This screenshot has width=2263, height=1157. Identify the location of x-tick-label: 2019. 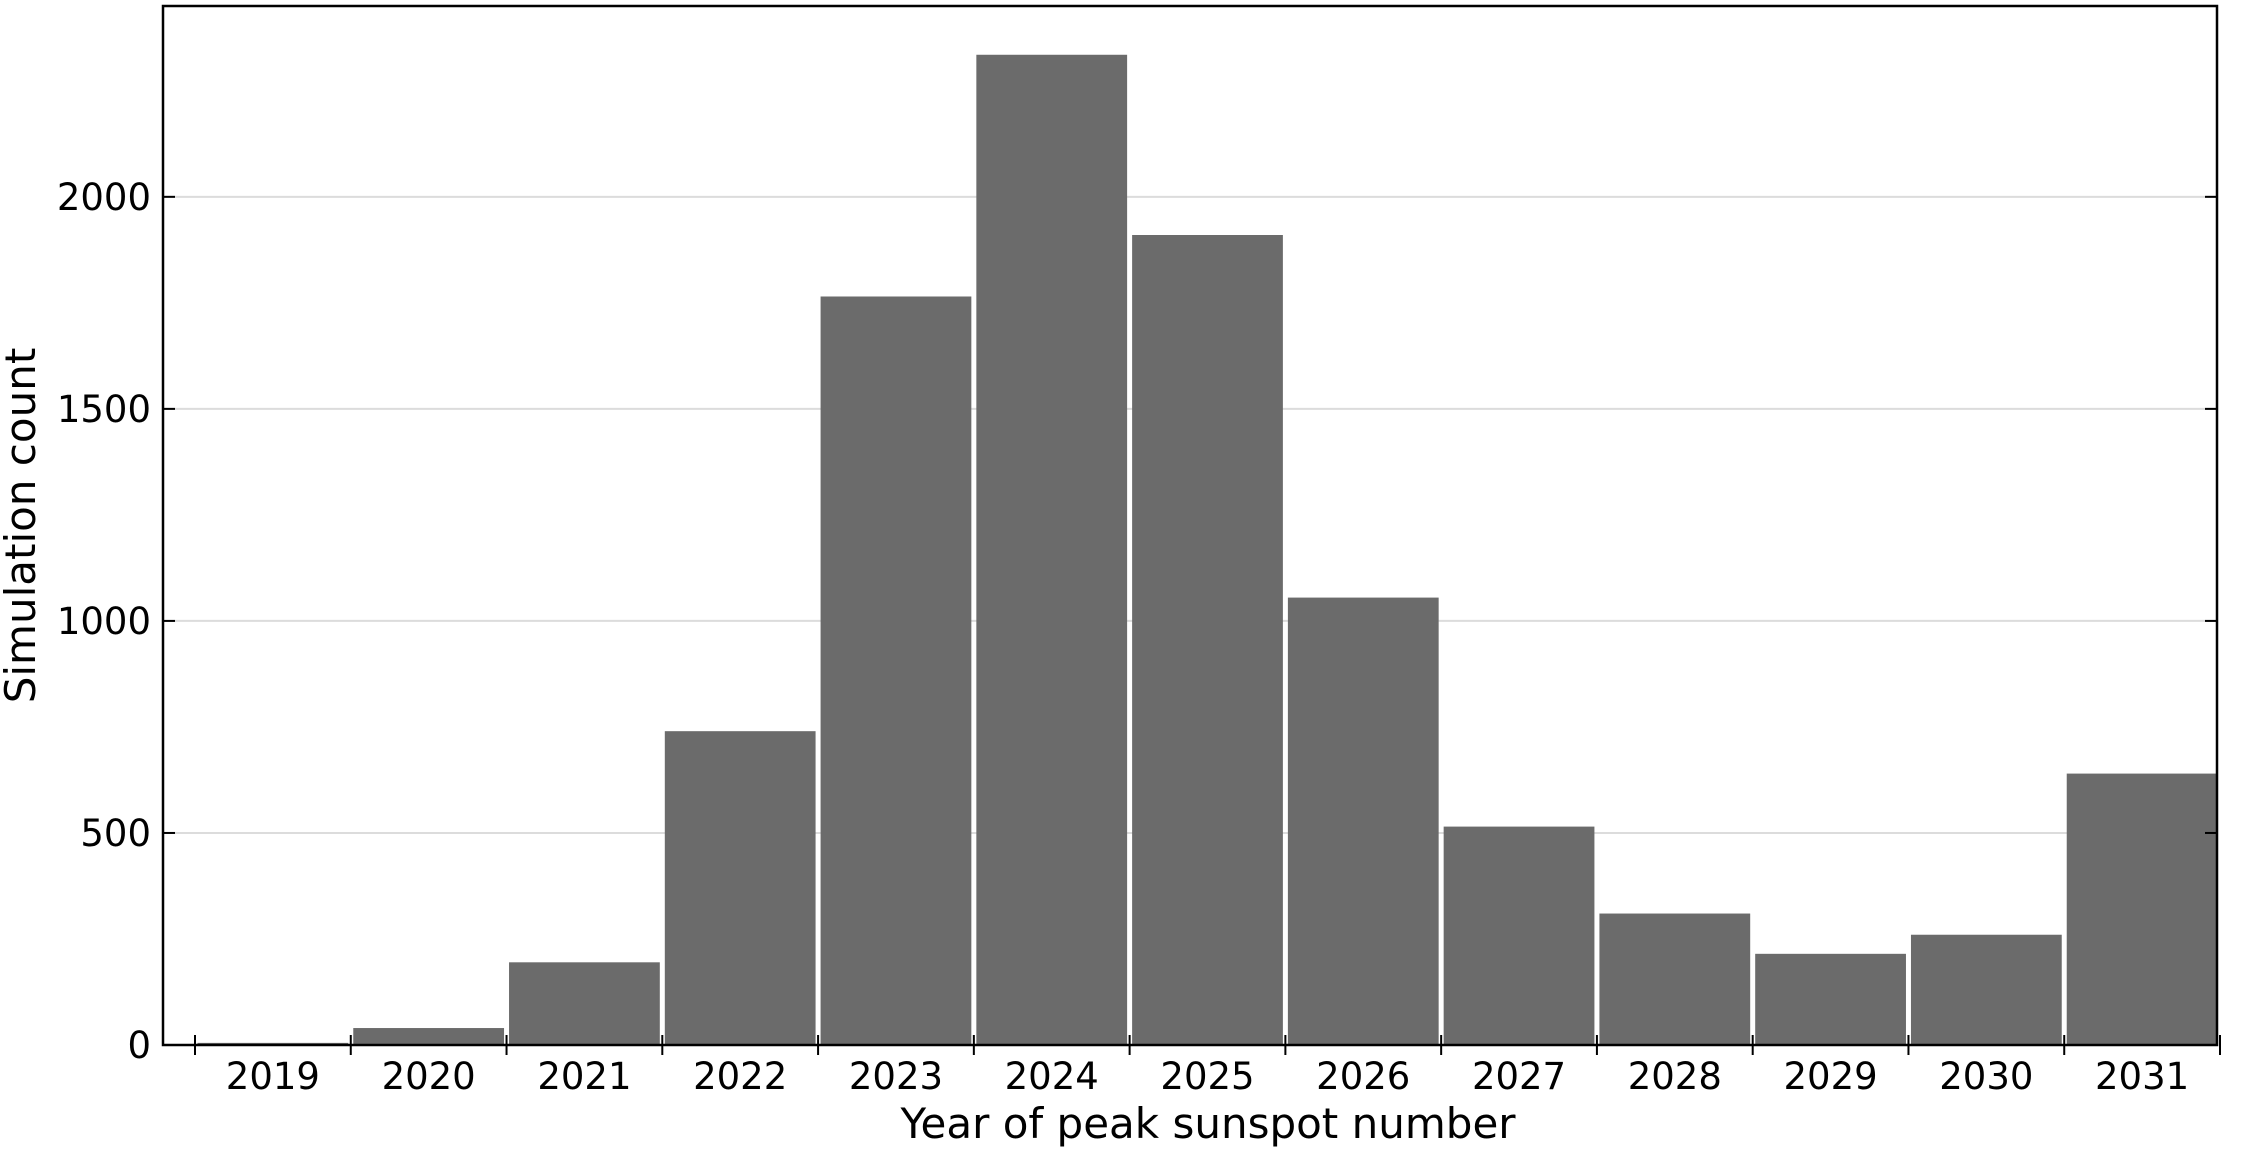
(273, 1076).